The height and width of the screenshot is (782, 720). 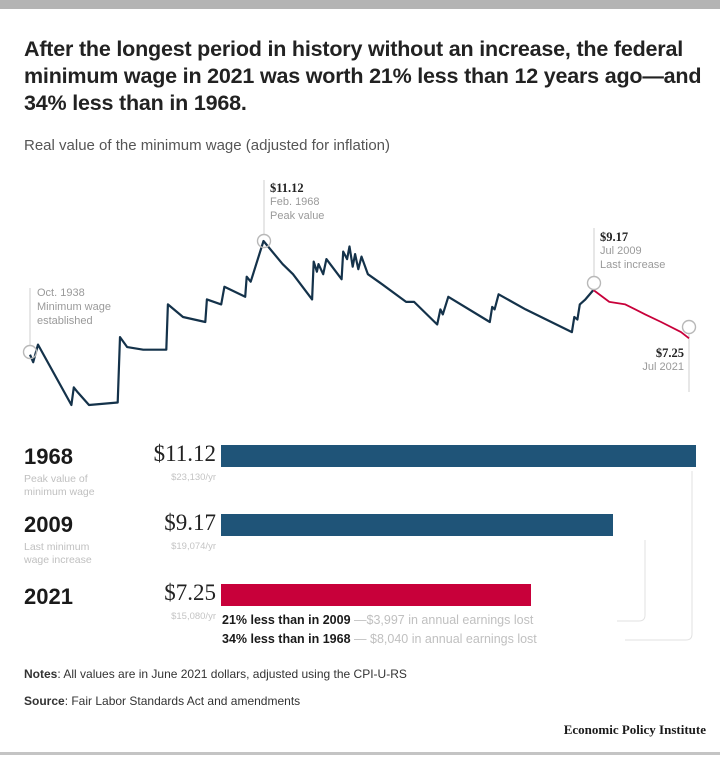 What do you see at coordinates (193, 616) in the screenshot?
I see `bar-annual-label: $15,080/yr` at bounding box center [193, 616].